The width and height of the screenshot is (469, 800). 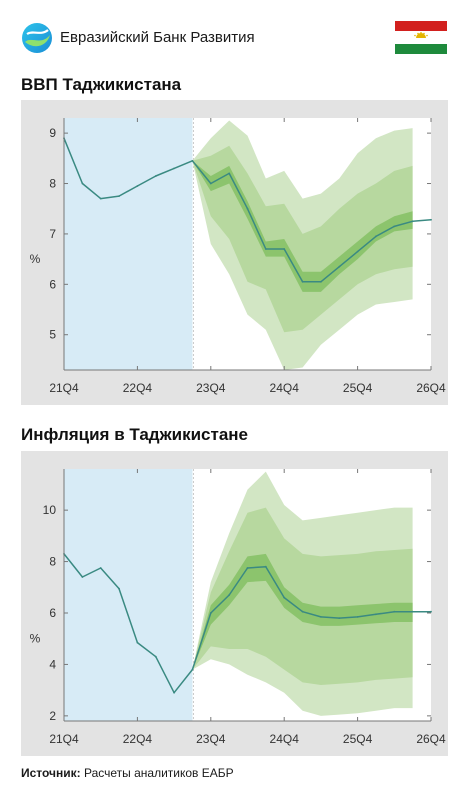 I want to click on gdp-point-22Q1, so click(x=82, y=183).